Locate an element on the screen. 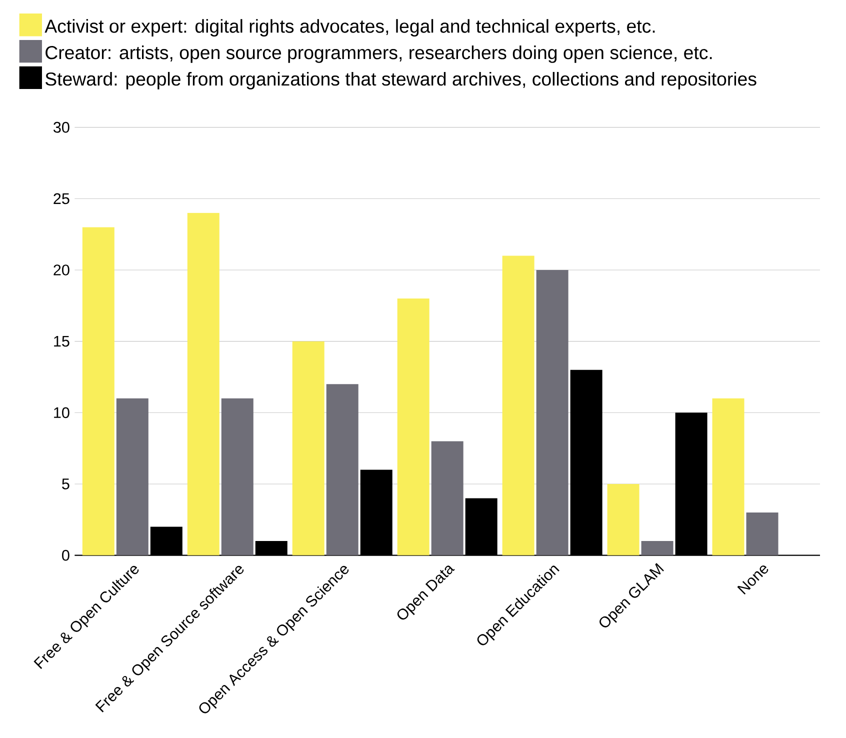 This screenshot has height=738, width=846. legend-label: Creator: artists, open source programmers, researchers doing open science, etc. is located at coordinates (379, 54).